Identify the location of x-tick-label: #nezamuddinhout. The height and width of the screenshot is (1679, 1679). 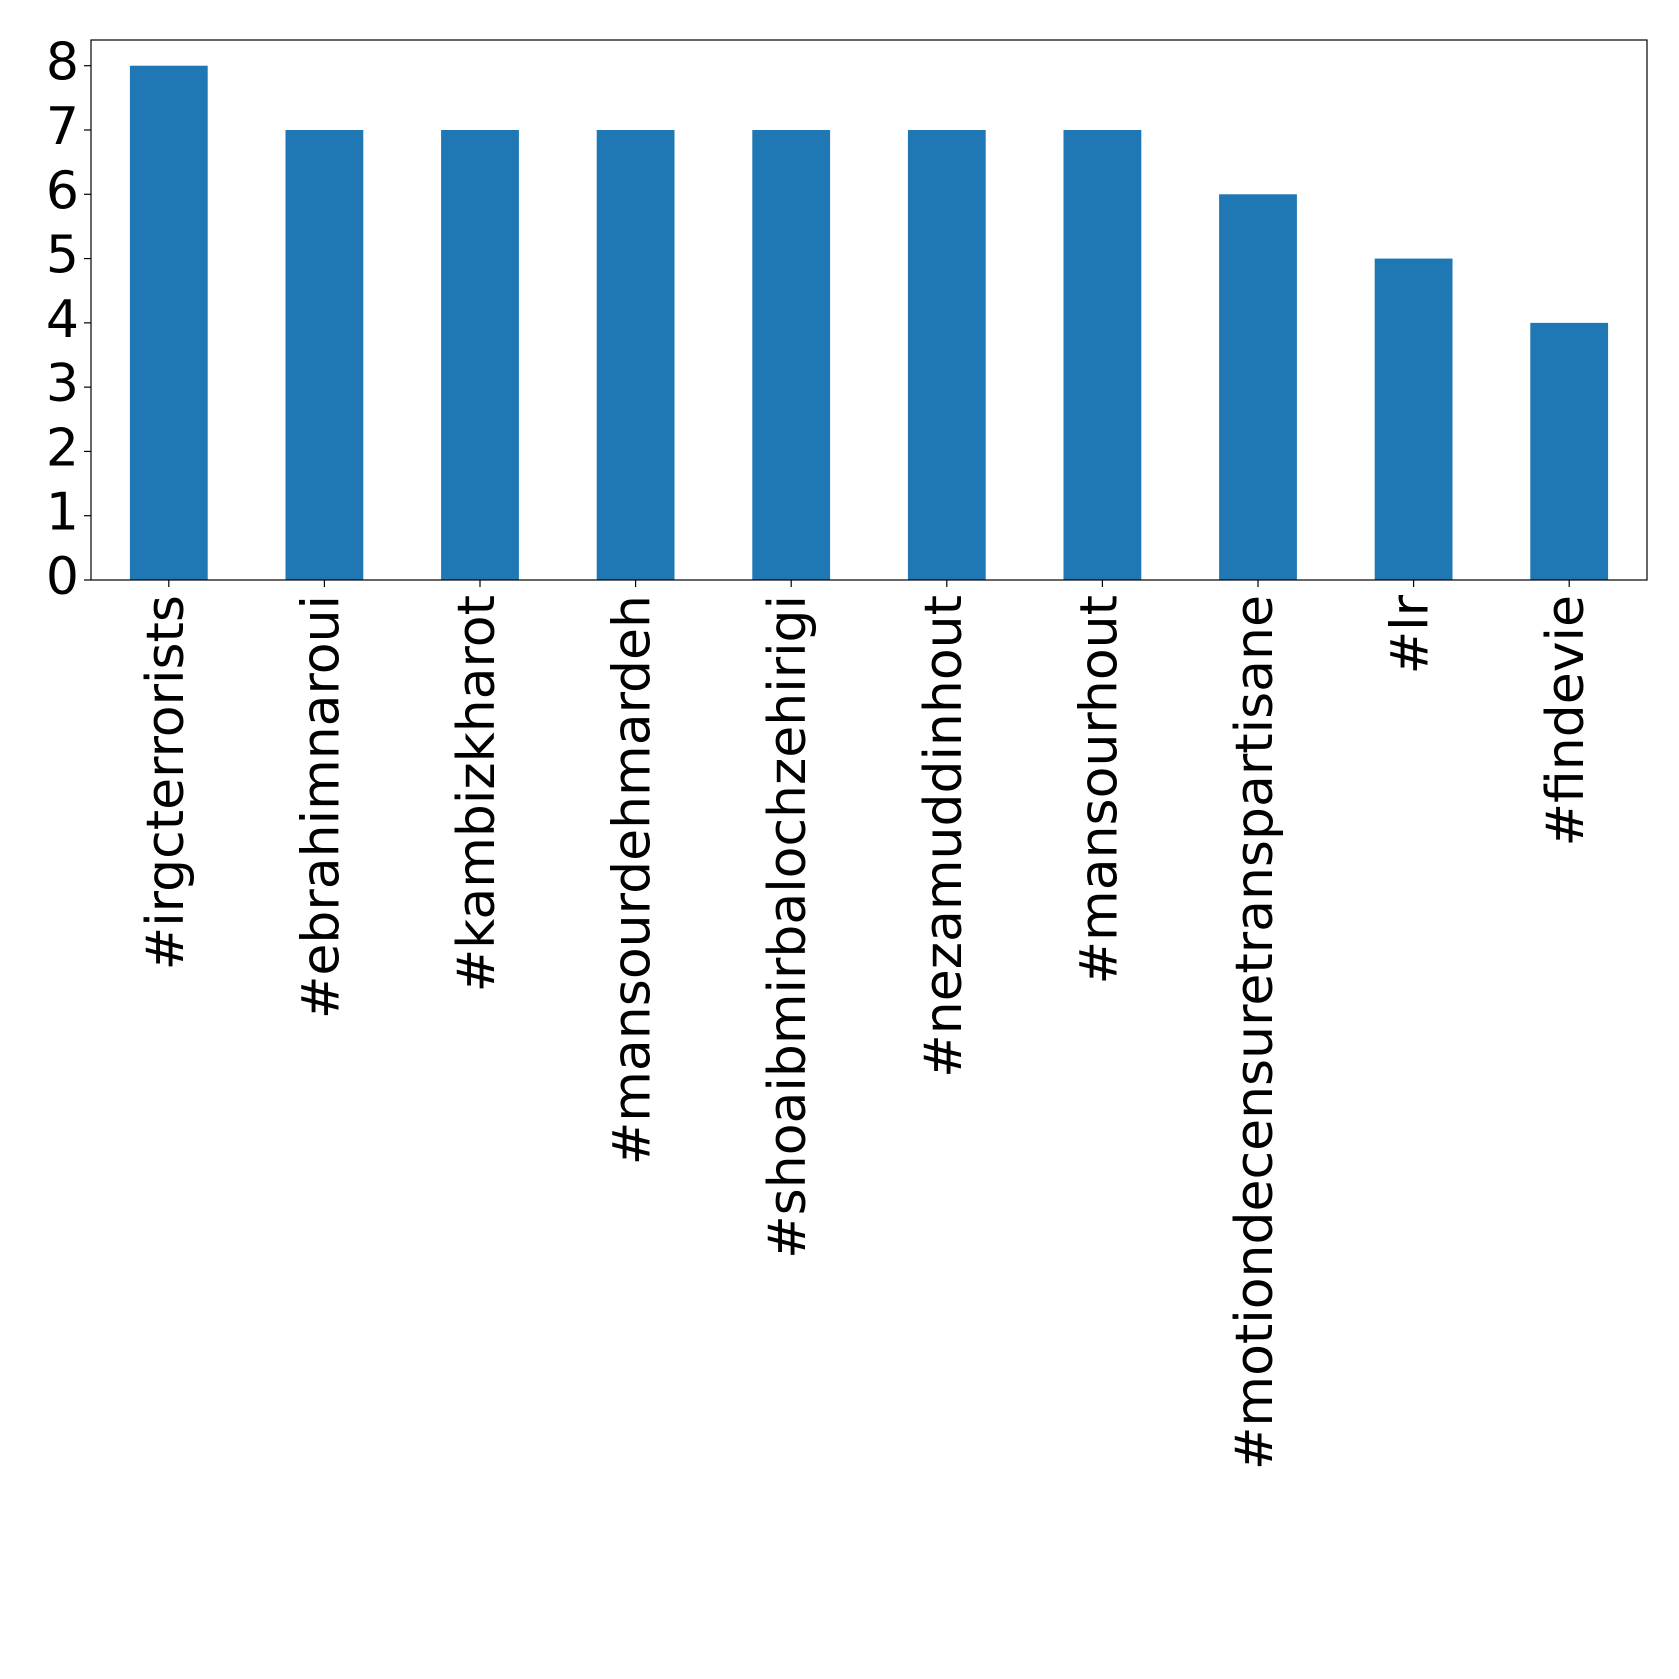
(944, 836).